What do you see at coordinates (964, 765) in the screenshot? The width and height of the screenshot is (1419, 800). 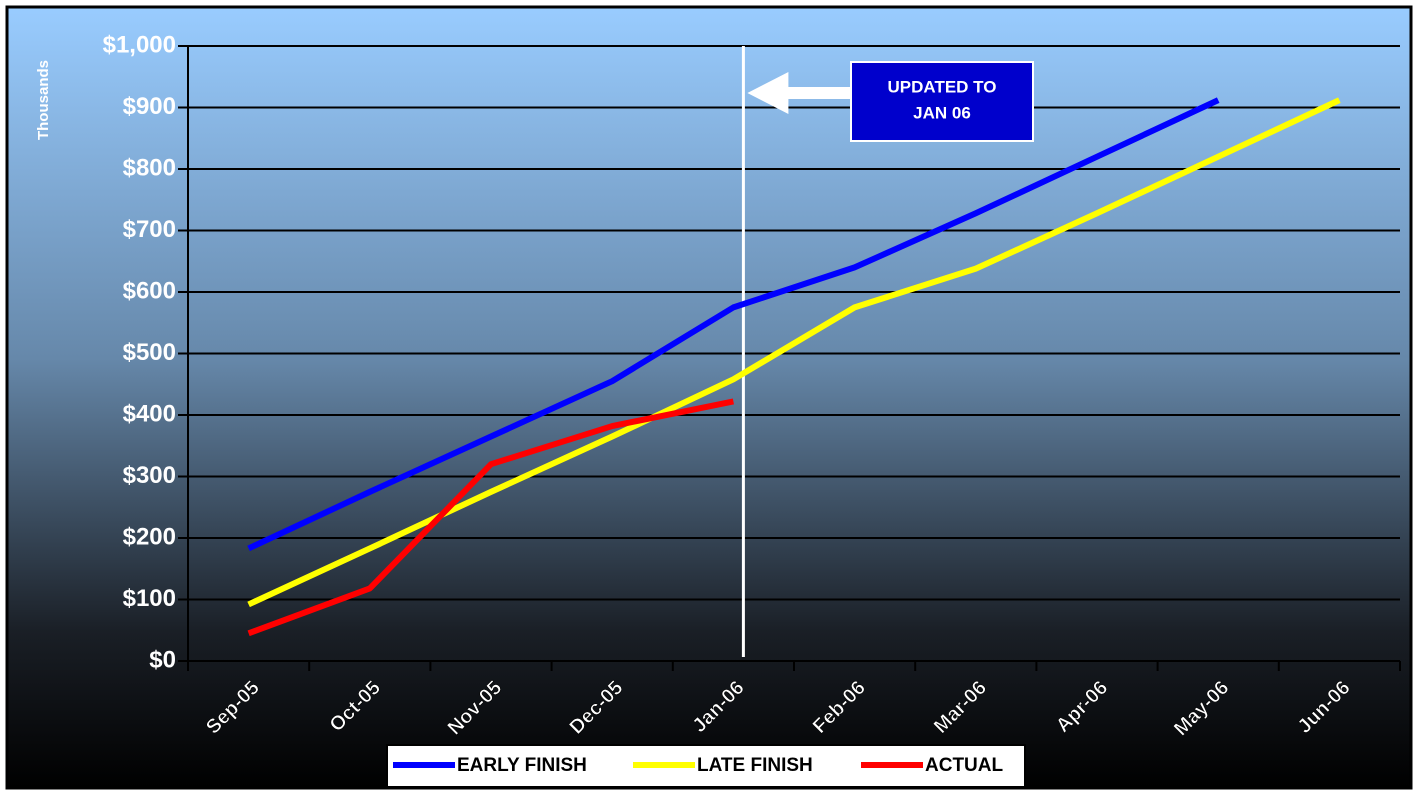 I see `legend-label: ACTUAL` at bounding box center [964, 765].